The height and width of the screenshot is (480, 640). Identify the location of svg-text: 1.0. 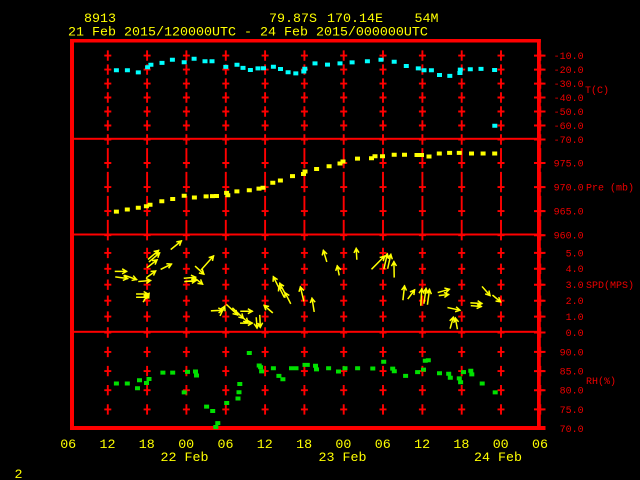
(575, 318).